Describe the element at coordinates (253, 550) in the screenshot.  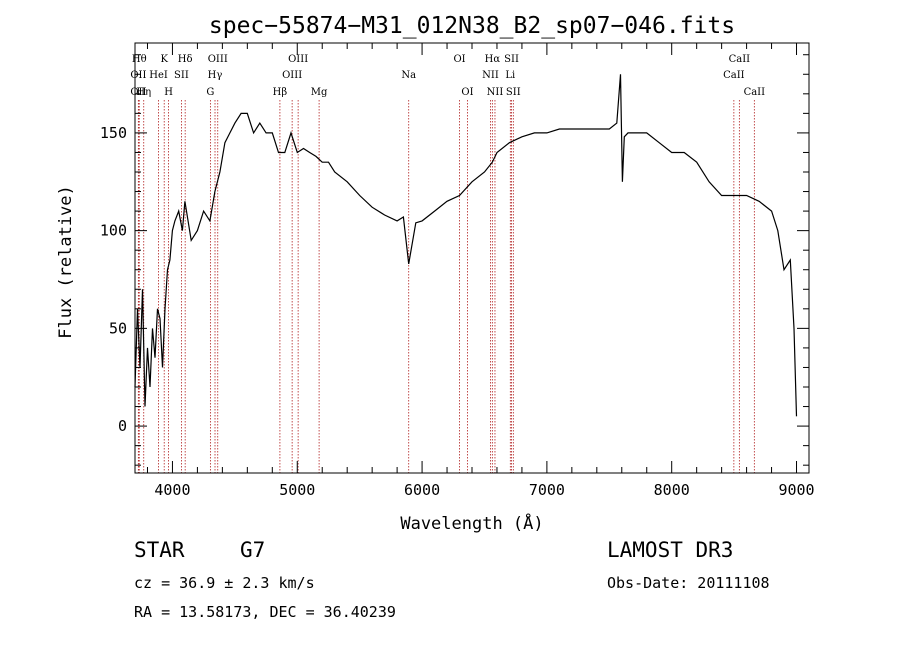
I see `object-subclass: G7` at that location.